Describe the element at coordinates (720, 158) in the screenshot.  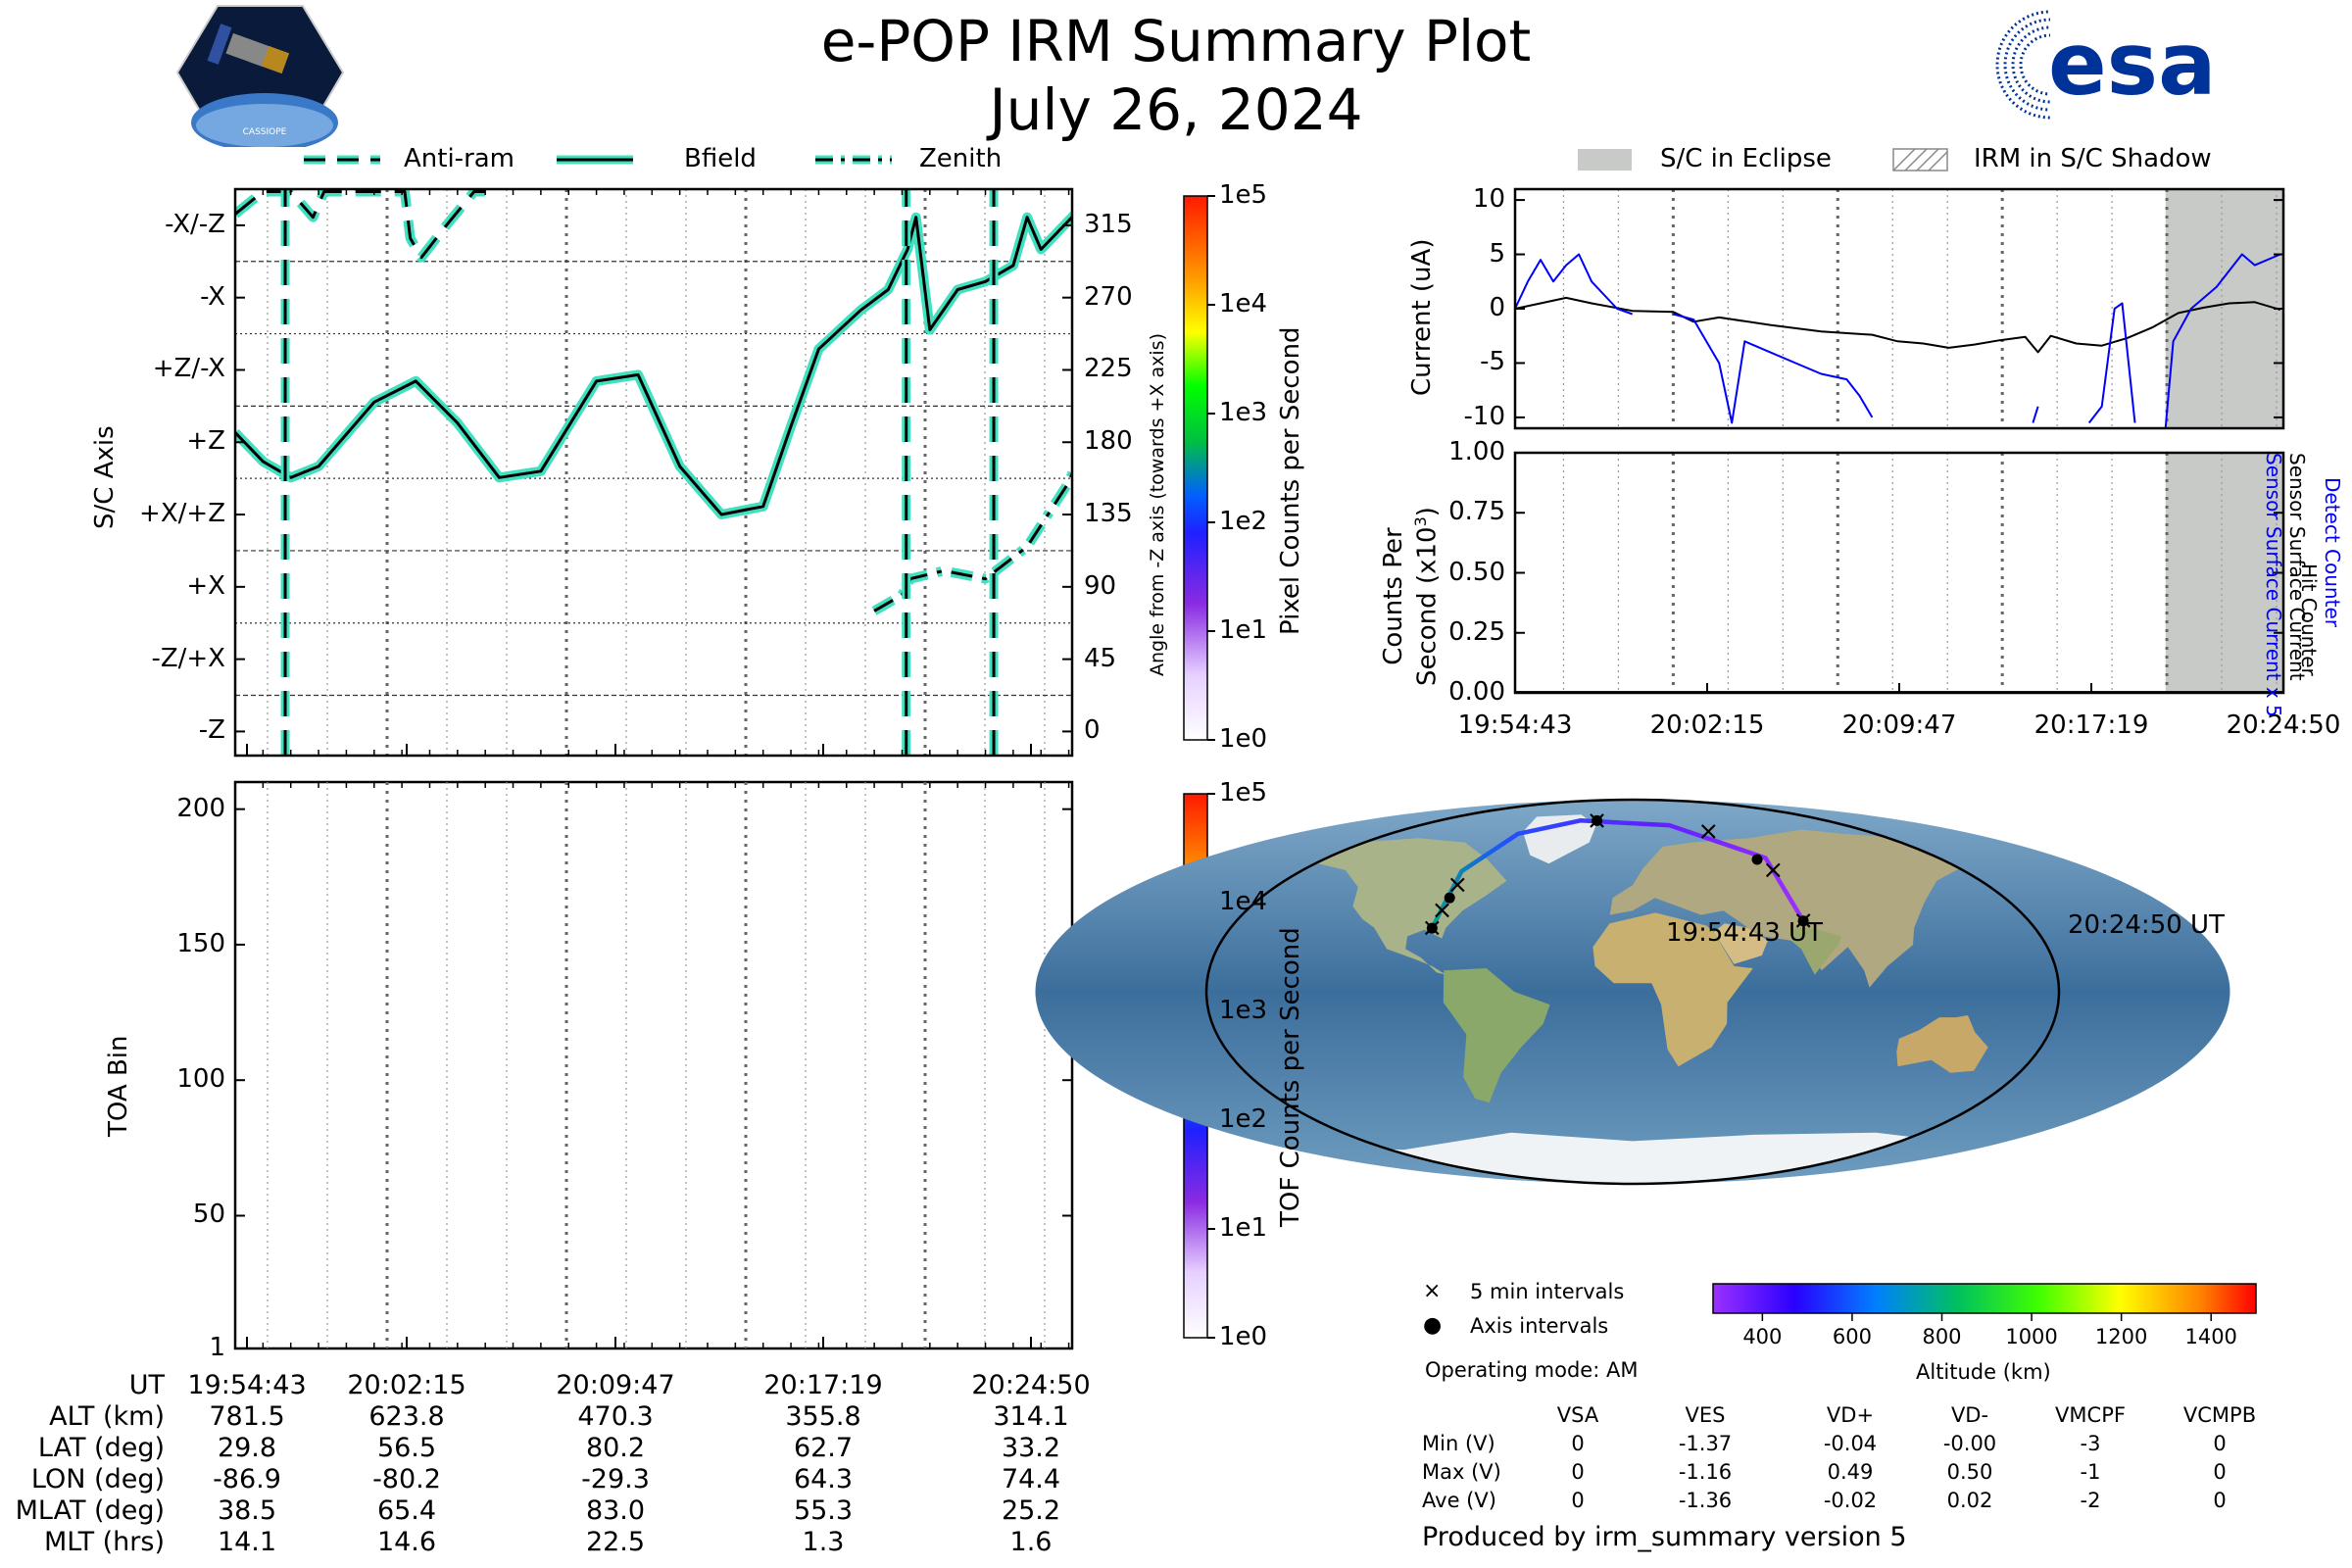
I see `legend-bfield: Bfield` at that location.